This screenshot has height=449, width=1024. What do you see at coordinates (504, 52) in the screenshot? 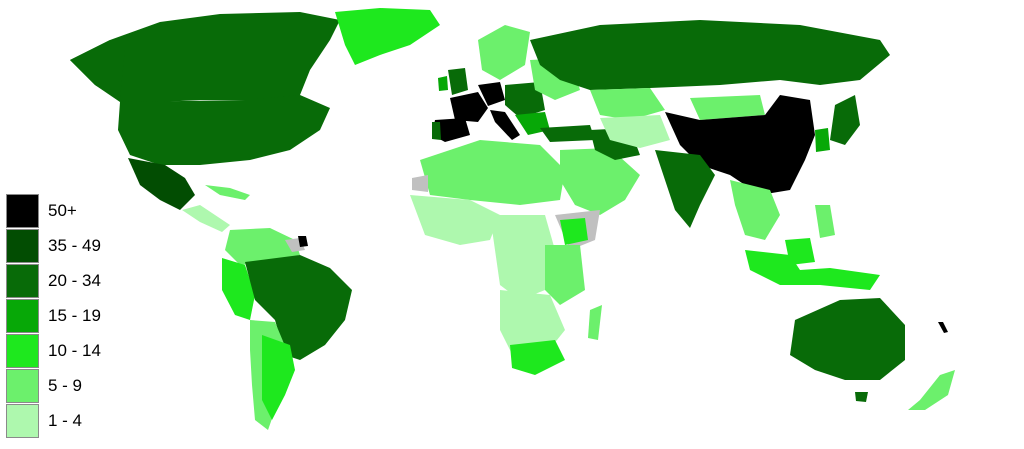
I see `region-scandinavia` at bounding box center [504, 52].